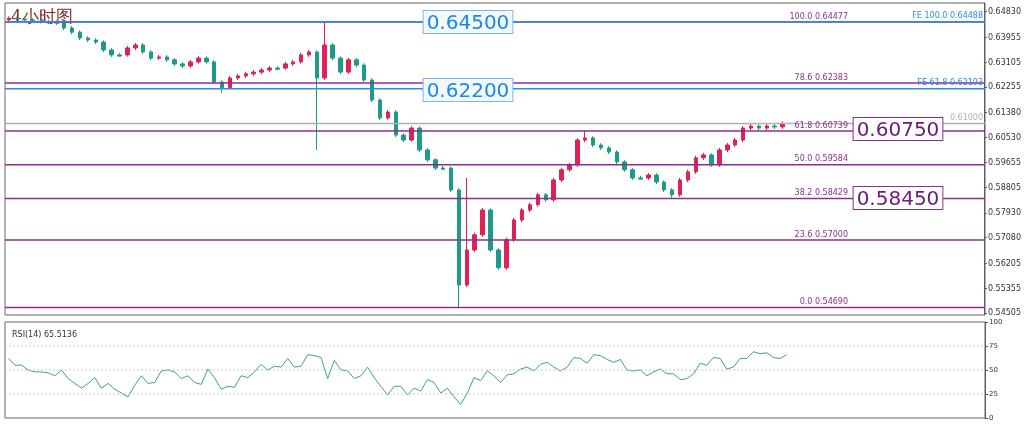 The width and height of the screenshot is (1024, 427). What do you see at coordinates (1004, 187) in the screenshot?
I see `y-tick-label: 0.58805` at bounding box center [1004, 187].